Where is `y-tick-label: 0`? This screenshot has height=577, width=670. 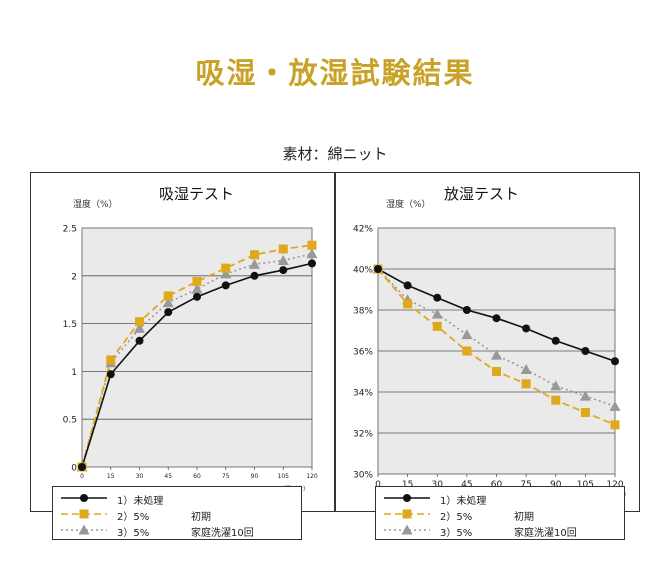
y-tick-label: 0 is located at coordinates (74, 469).